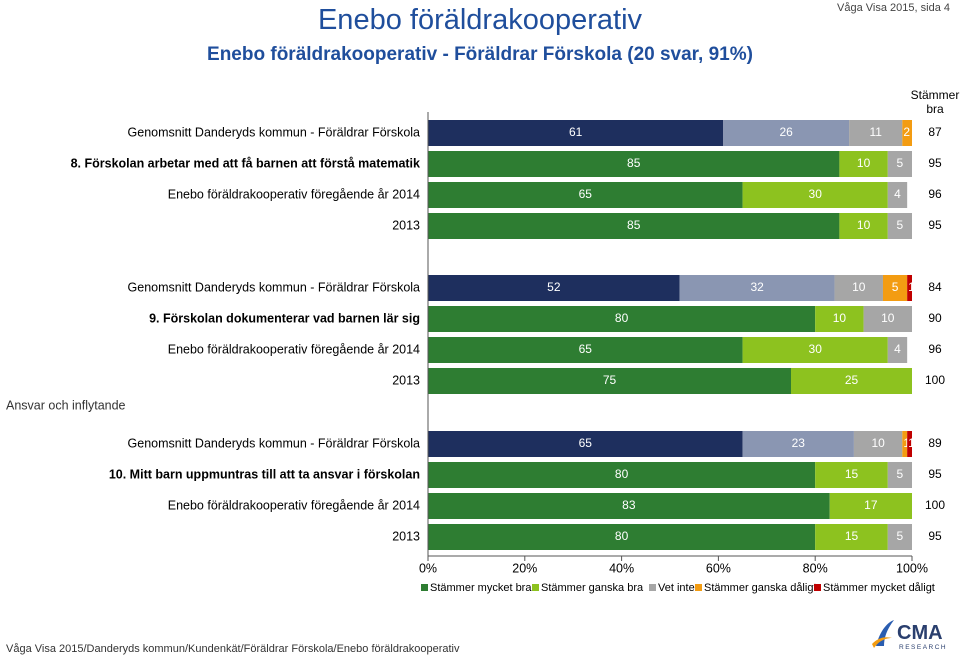 The image size is (960, 657). What do you see at coordinates (718, 568) in the screenshot?
I see `x-tick-label: 60%` at bounding box center [718, 568].